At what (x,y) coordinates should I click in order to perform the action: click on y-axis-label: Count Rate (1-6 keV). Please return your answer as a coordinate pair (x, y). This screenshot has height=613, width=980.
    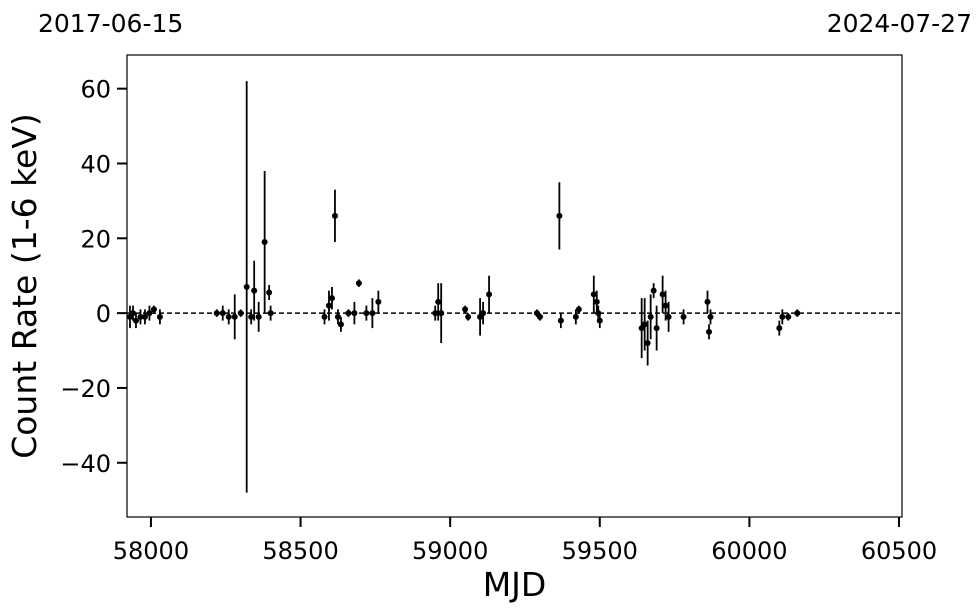
    Looking at the image, I should click on (24, 286).